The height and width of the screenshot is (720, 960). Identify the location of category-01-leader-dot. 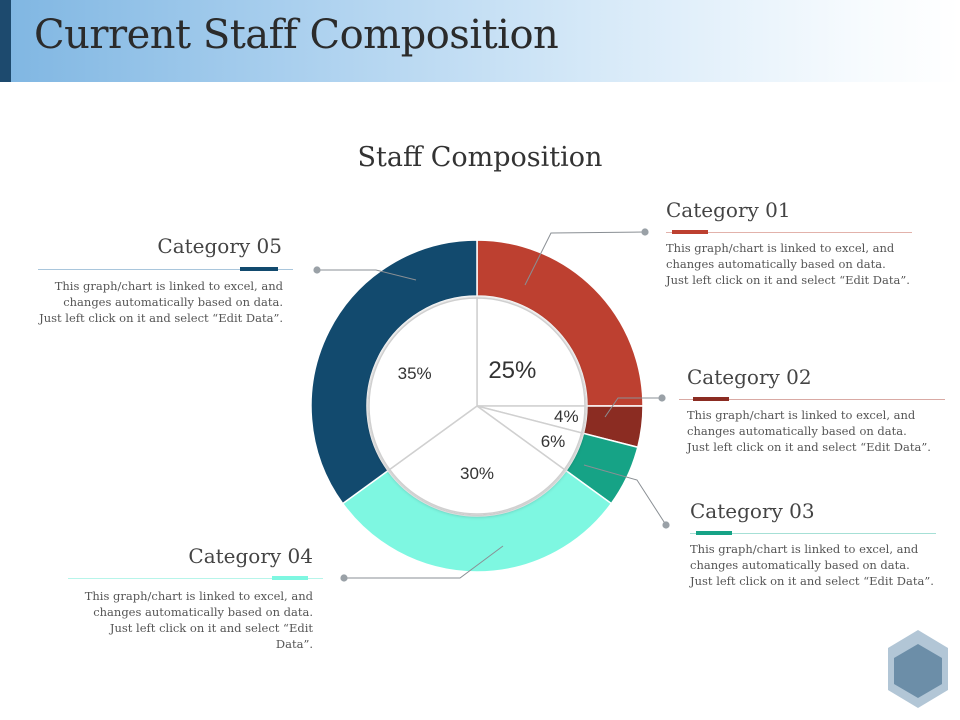
(645, 232).